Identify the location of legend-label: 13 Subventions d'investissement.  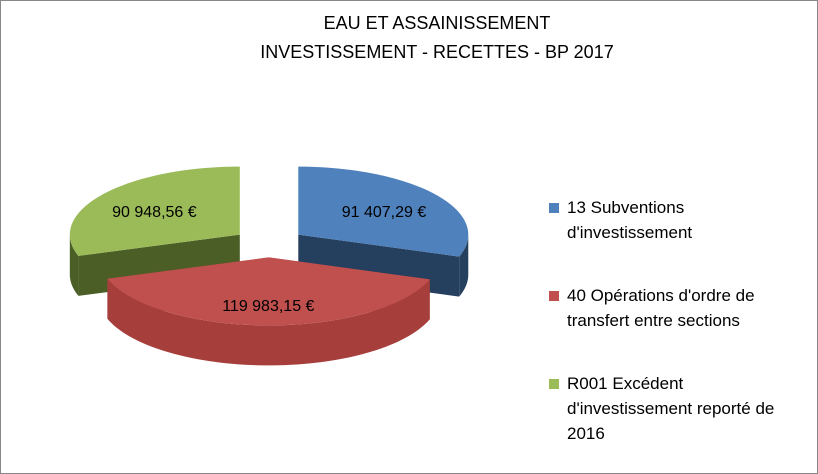
(630, 220).